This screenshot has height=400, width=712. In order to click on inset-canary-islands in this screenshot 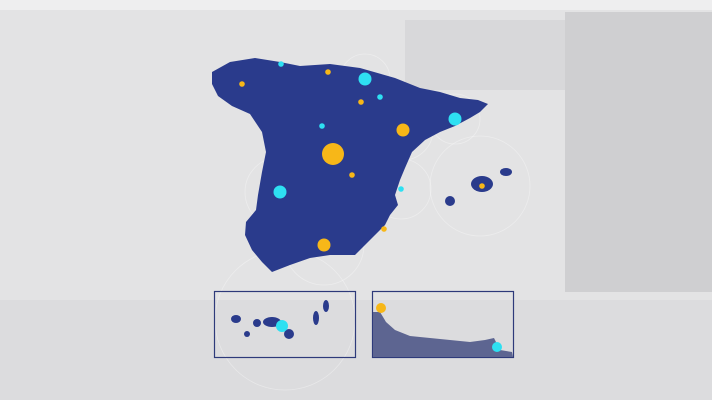, I will do `click(285, 324)`.